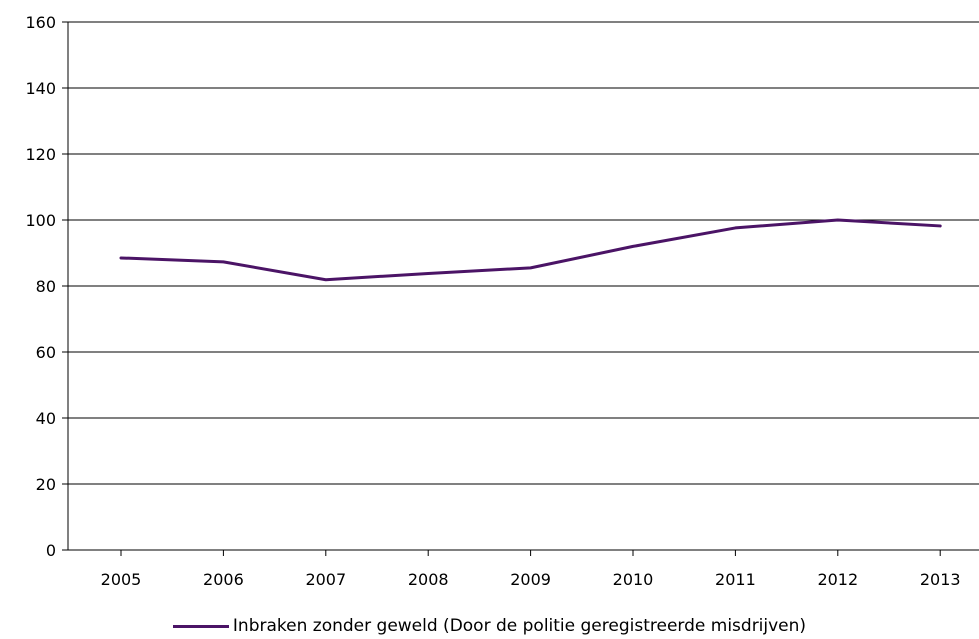  What do you see at coordinates (428, 579) in the screenshot?
I see `x-tick-label: 2008` at bounding box center [428, 579].